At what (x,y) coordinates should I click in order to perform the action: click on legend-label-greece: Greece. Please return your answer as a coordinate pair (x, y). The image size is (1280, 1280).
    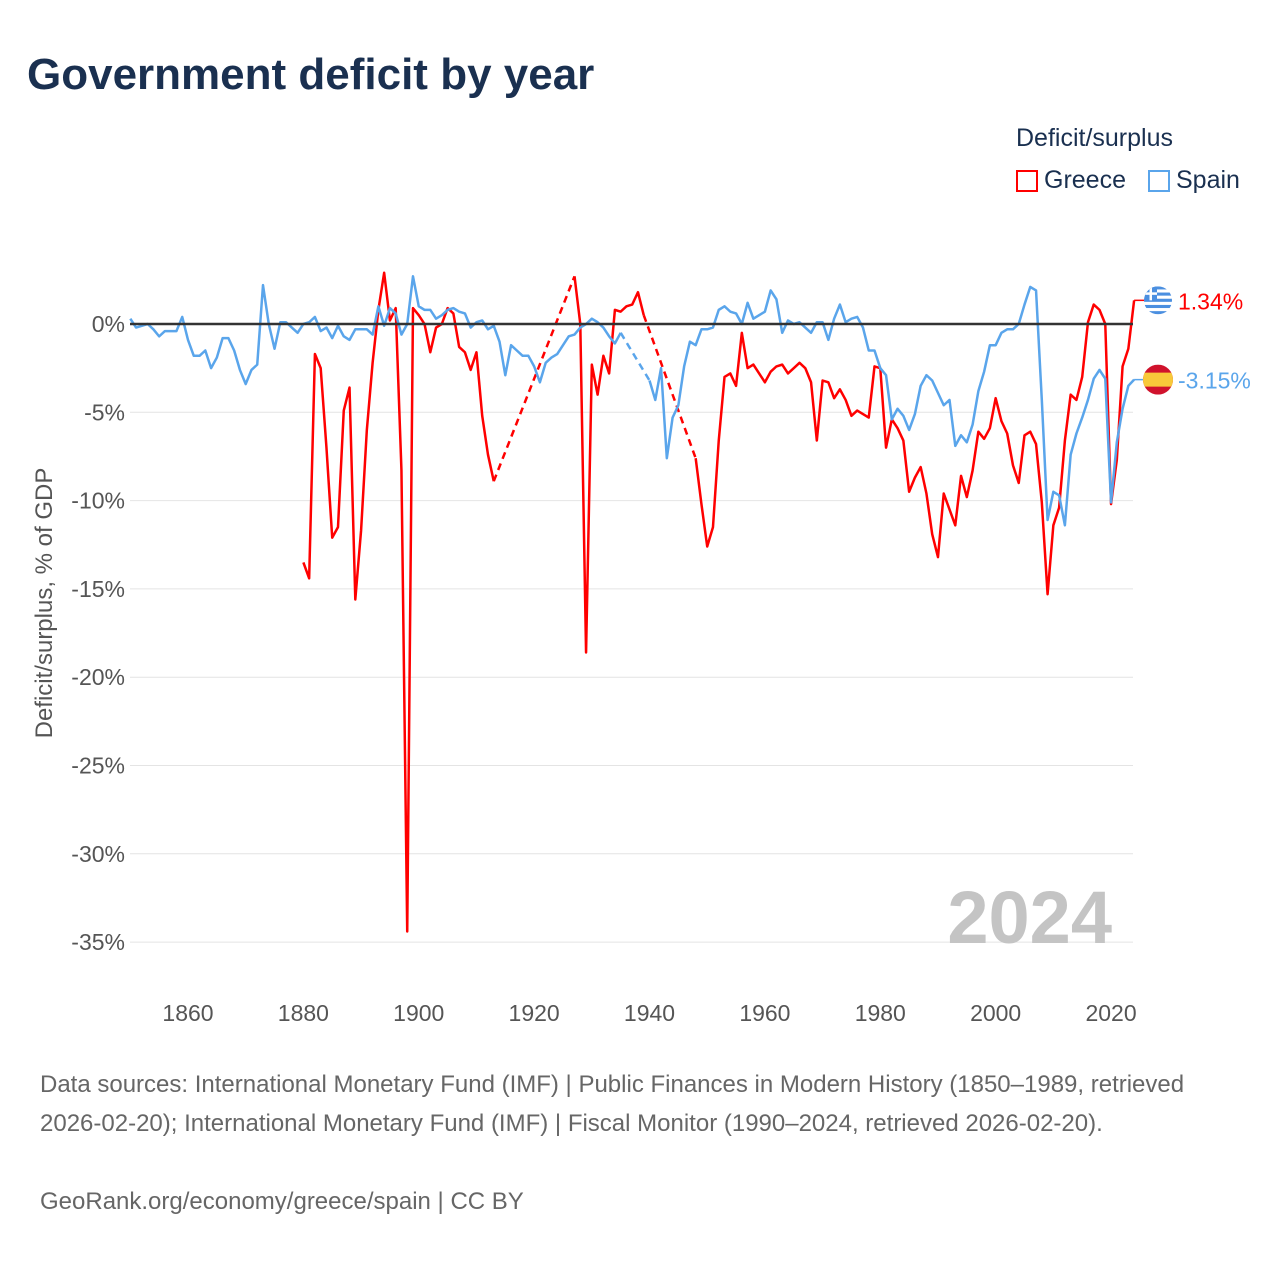
    Looking at the image, I should click on (1085, 180).